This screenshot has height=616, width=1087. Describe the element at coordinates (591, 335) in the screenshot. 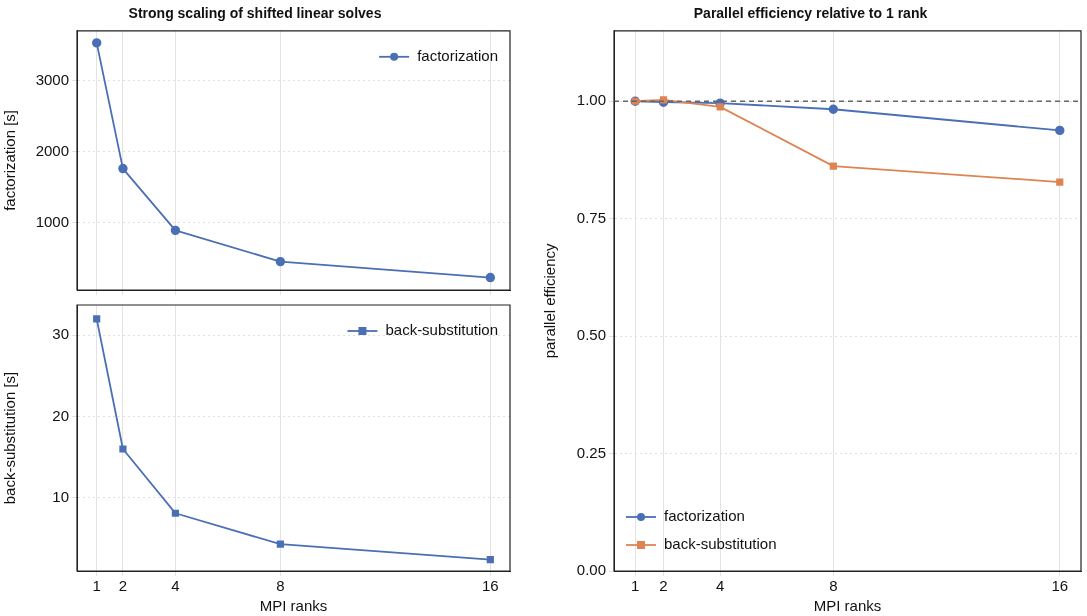

I see `y-tick-label: 0.50` at that location.